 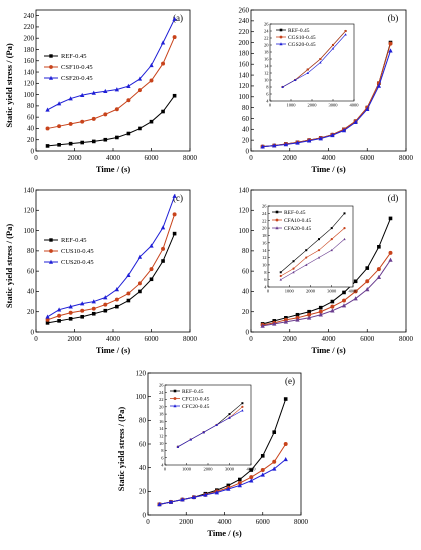 What do you see at coordinates (77, 262) in the screenshot?
I see `legend-label: CUS20-0.45` at bounding box center [77, 262].